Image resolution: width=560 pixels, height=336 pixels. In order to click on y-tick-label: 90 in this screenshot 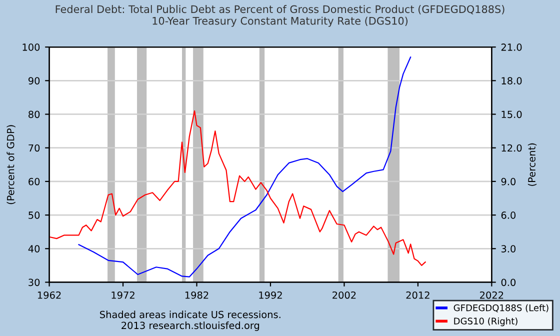, I will do `click(34, 80)`.